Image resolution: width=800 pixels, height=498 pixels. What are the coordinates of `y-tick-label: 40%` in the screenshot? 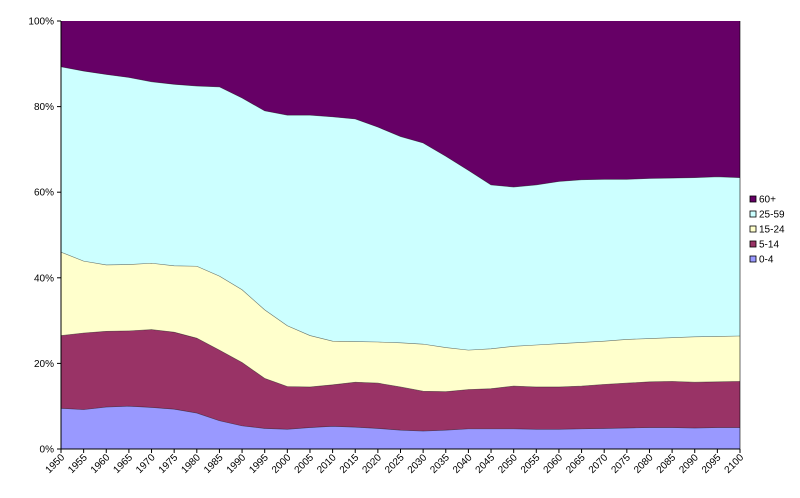 It's located at (44, 278).